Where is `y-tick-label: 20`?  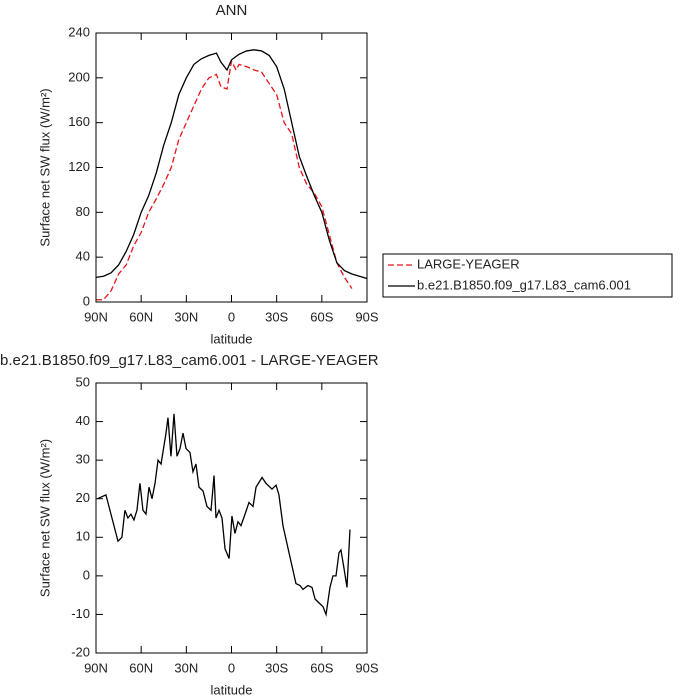
y-tick-label: 20 is located at coordinates (83, 497).